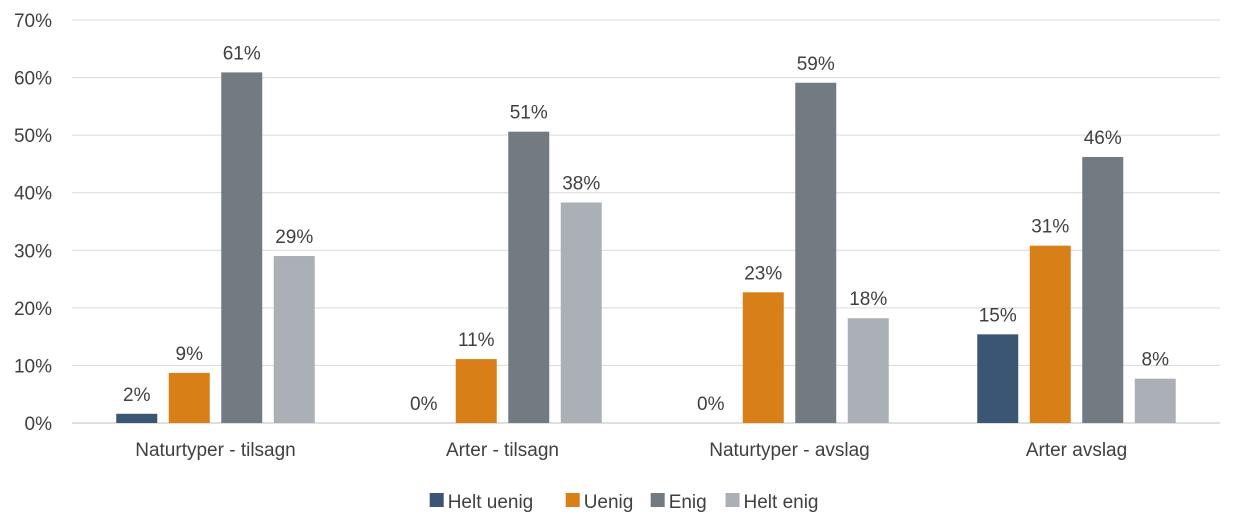 Image resolution: width=1239 pixels, height=523 pixels. I want to click on y-tick-label: 30%, so click(33, 251).